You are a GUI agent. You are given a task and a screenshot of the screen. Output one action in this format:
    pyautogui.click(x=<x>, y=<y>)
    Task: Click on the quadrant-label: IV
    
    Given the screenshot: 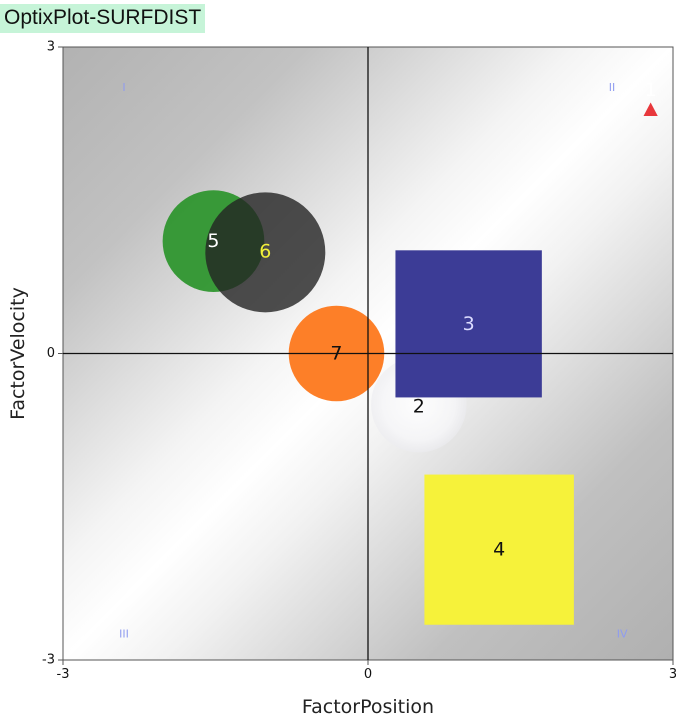 What is the action you would take?
    pyautogui.click(x=622, y=633)
    